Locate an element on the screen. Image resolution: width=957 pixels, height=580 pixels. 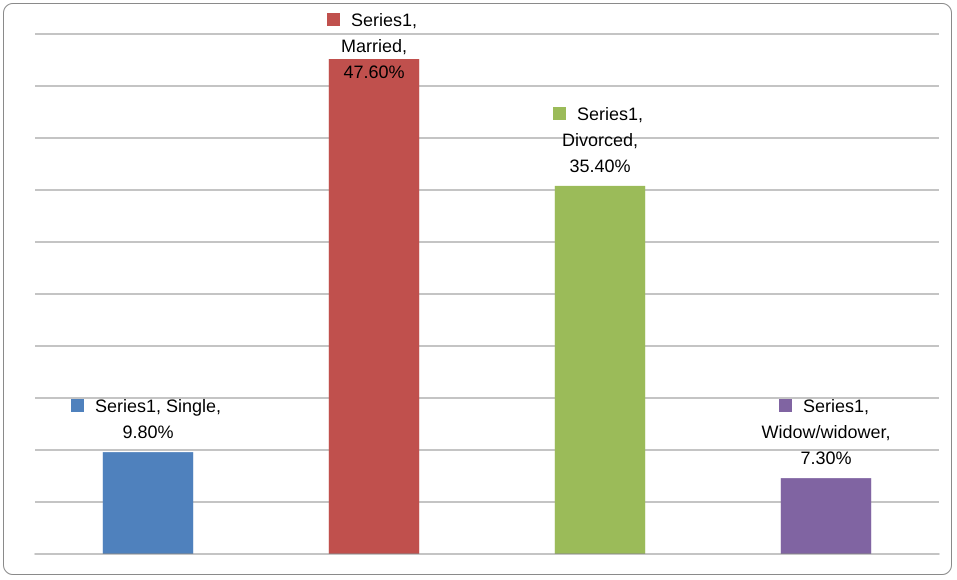
data-label: Series1, Divorced, 35.40% is located at coordinates (603, 140).